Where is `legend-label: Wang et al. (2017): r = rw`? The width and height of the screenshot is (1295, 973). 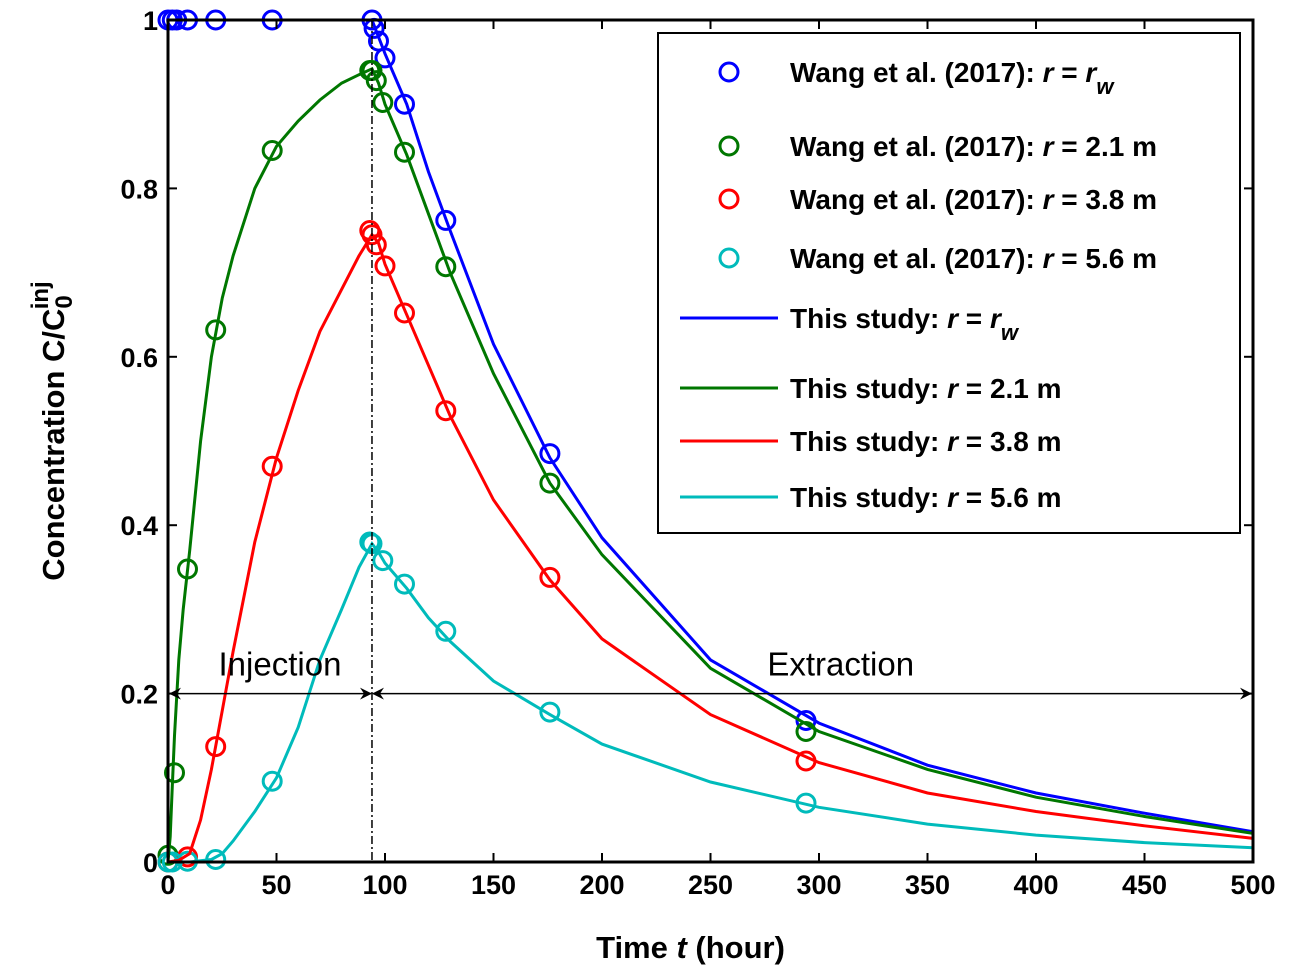
legend-label: Wang et al. (2017): r = rw is located at coordinates (952, 78).